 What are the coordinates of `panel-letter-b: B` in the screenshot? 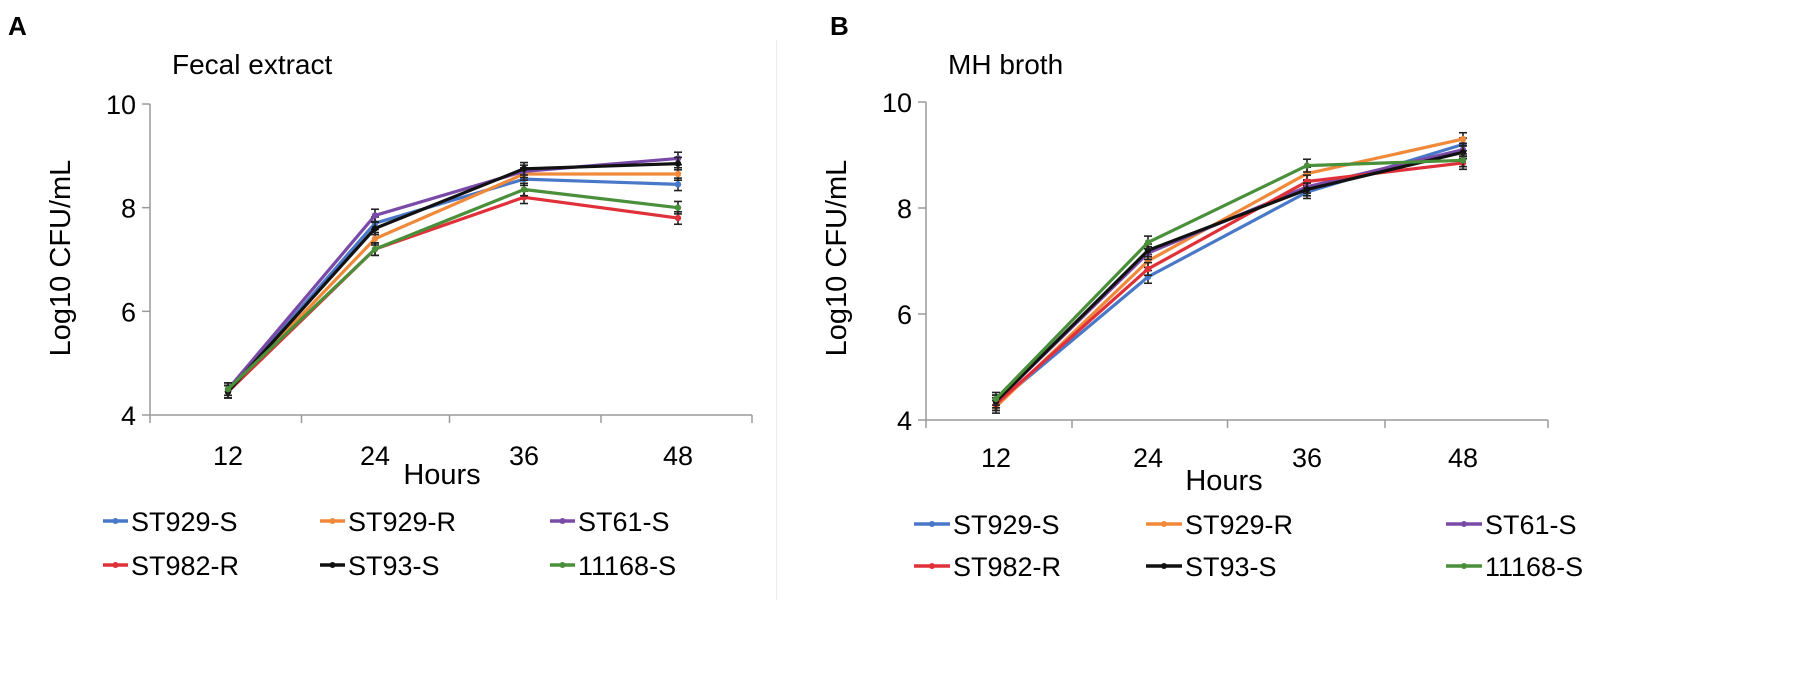 It's located at (839, 26).